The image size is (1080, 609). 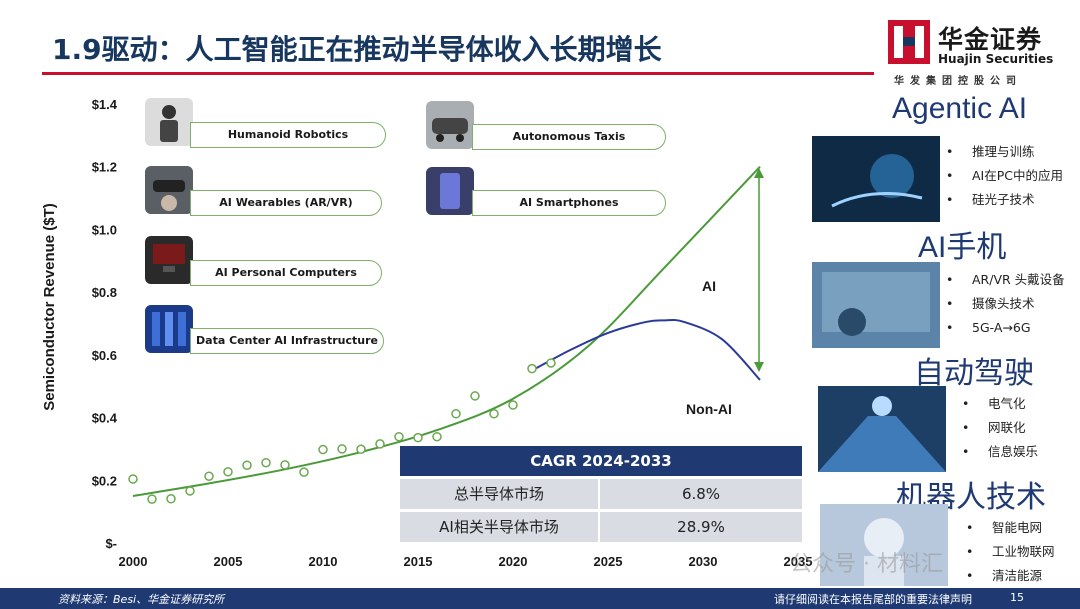 I want to click on ai-phone-image, so click(x=876, y=305).